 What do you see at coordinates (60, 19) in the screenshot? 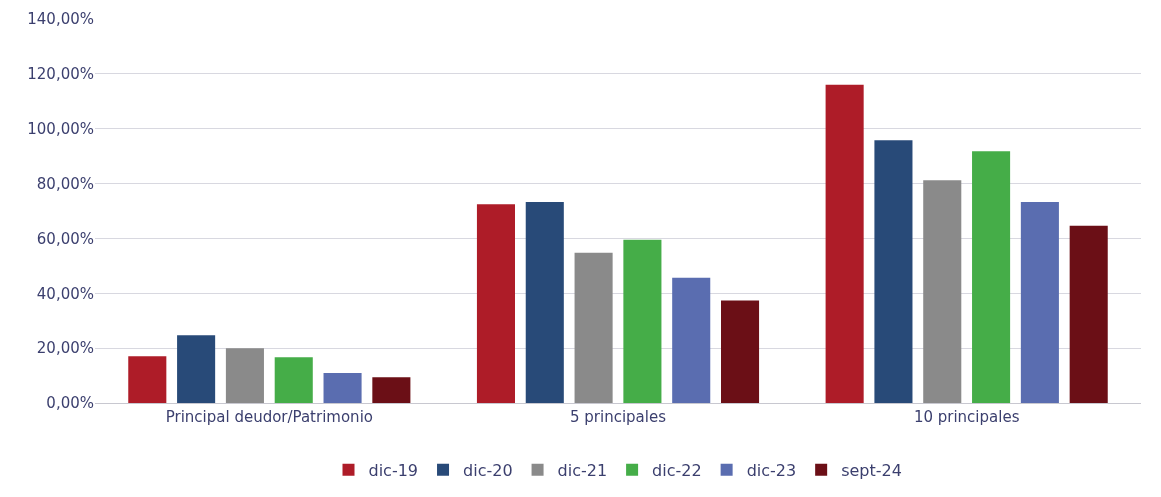
I see `y-tick-label: 140,00%` at bounding box center [60, 19].